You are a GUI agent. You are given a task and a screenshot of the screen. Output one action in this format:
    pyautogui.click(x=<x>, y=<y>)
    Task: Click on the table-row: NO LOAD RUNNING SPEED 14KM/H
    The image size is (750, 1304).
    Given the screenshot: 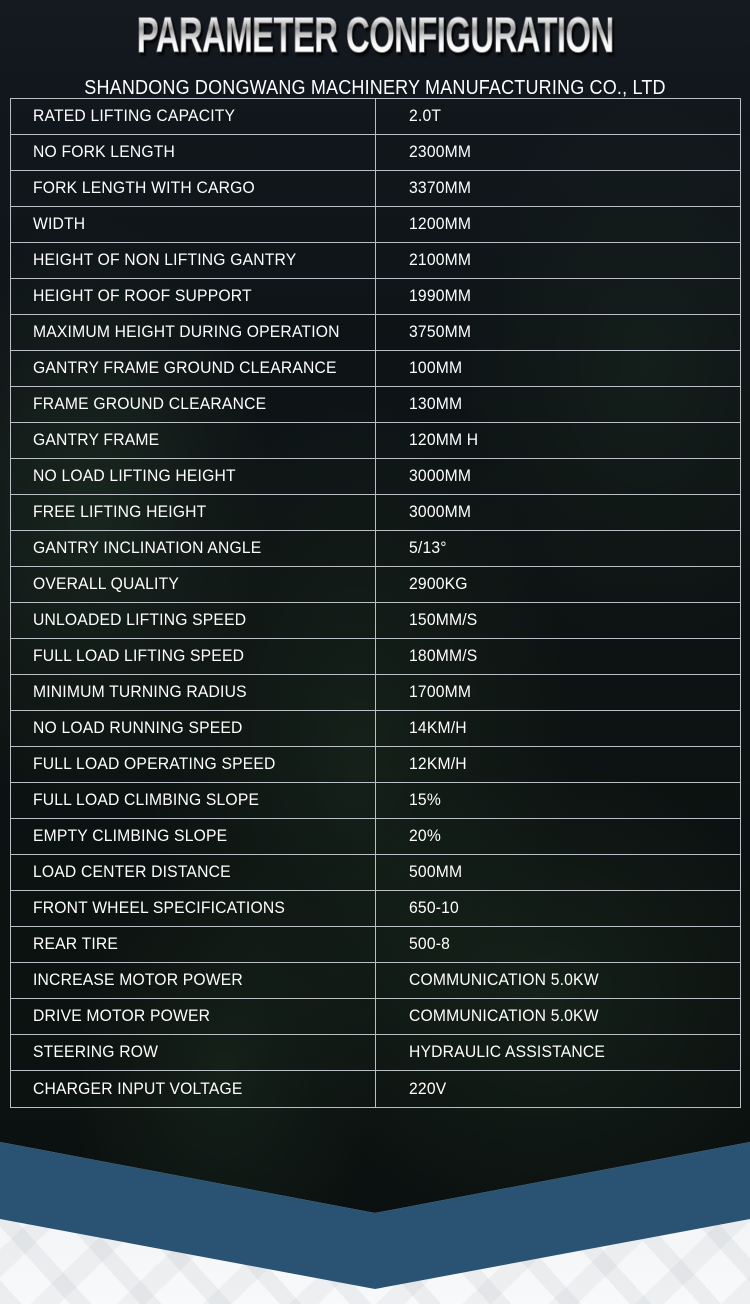 What is the action you would take?
    pyautogui.click(x=375, y=729)
    